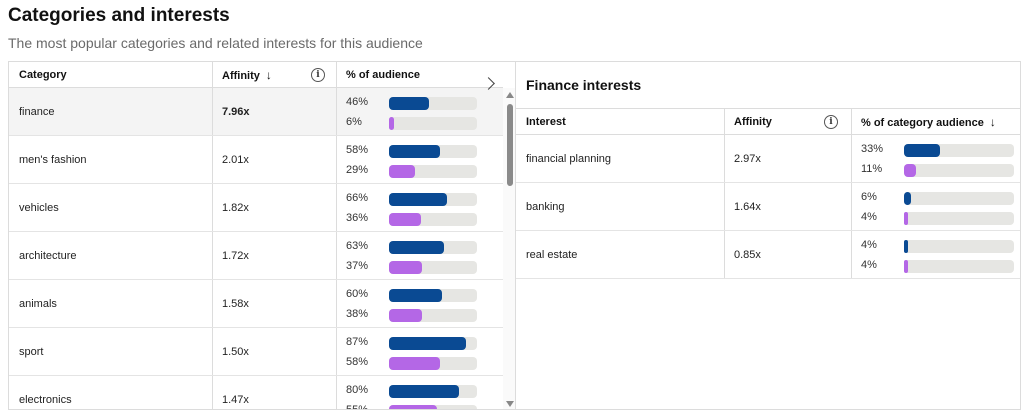  I want to click on percent-label: 36%, so click(357, 218).